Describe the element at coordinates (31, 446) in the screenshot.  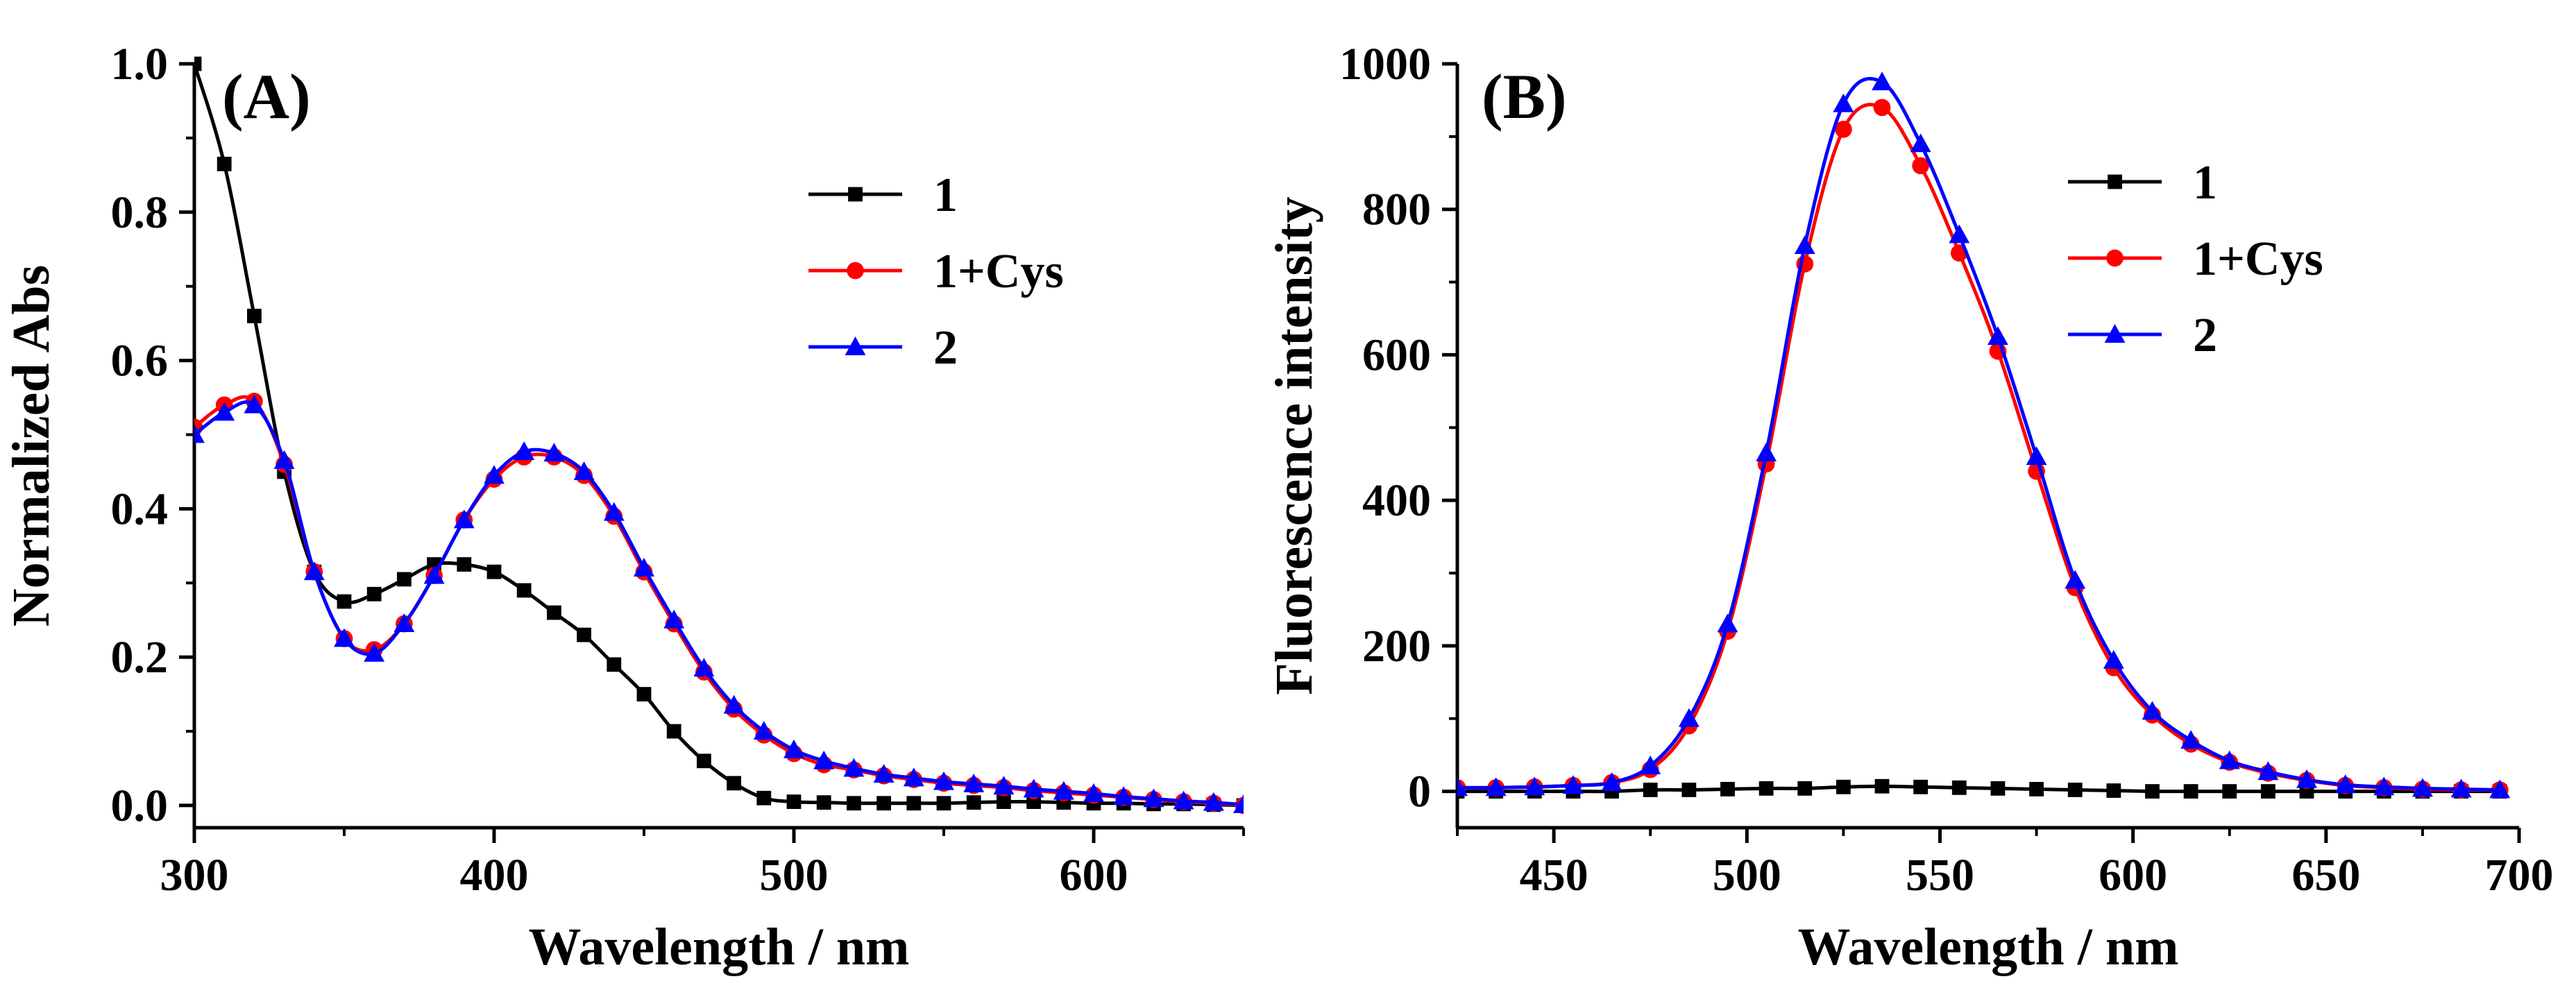
I see `y-axis-label: Normalized Abs` at that location.